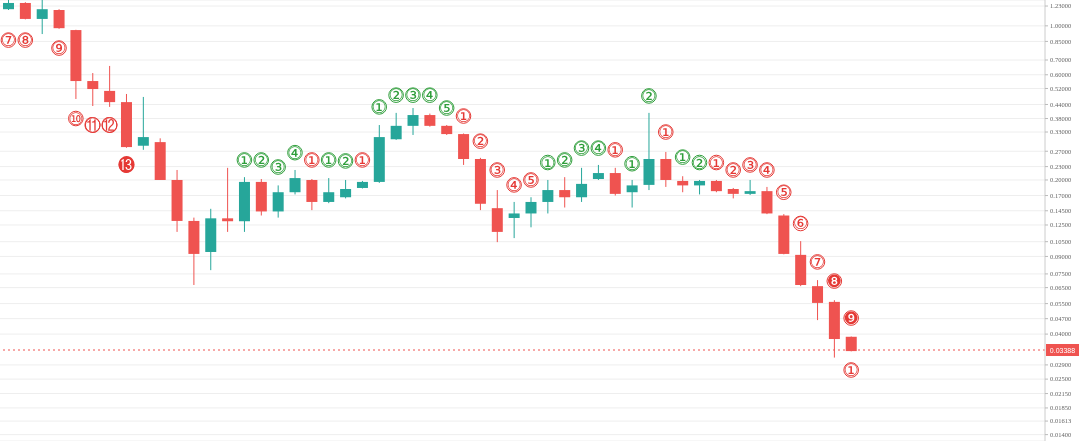  Describe the element at coordinates (851, 318) in the screenshot. I see `data-label: ❾` at that location.